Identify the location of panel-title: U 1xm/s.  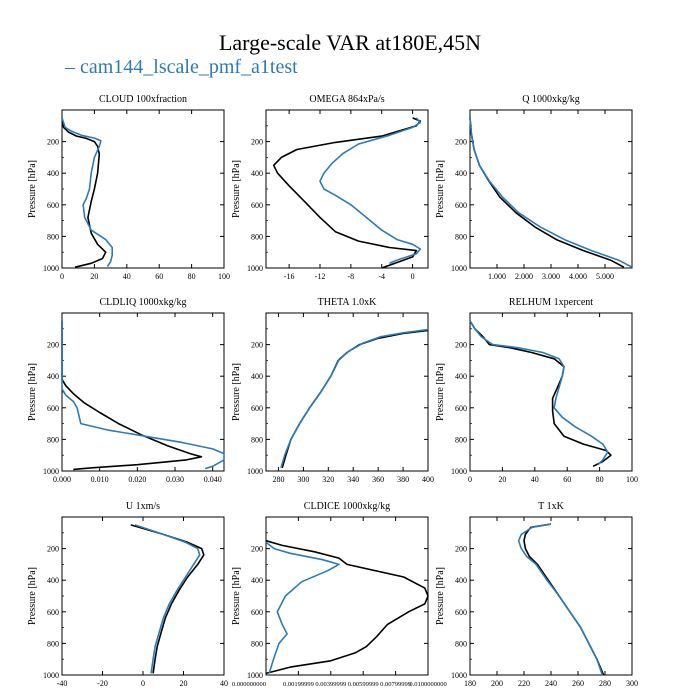
(143, 506).